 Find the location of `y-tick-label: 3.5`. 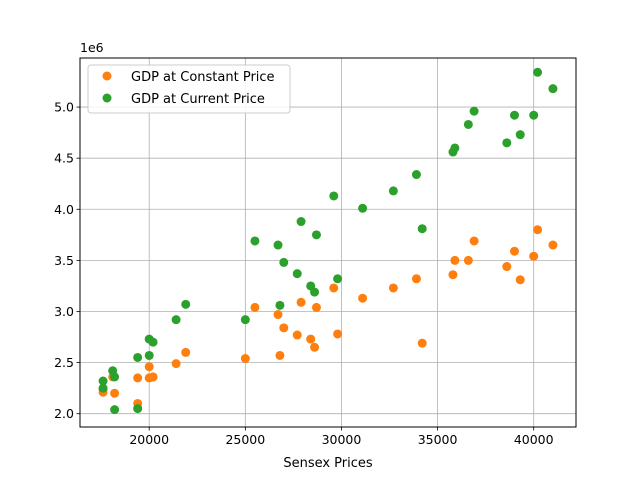

y-tick-label: 3.5 is located at coordinates (64, 260).